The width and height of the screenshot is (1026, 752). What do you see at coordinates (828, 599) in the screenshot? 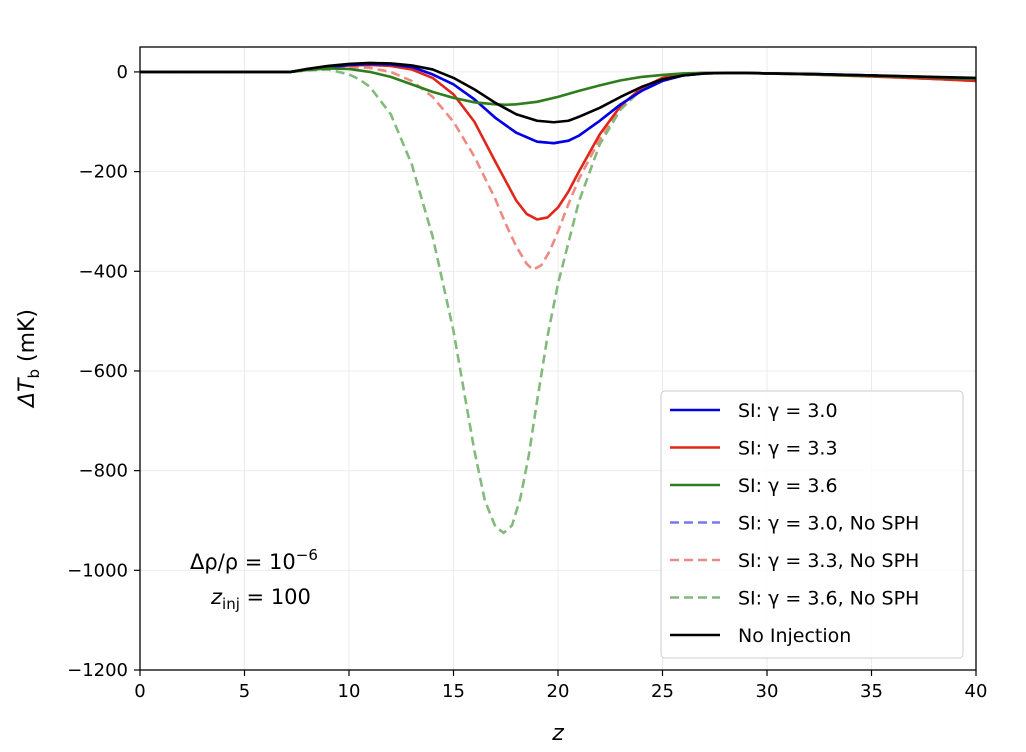
I see `legend-label: SI: γ = 3.6, No SPH` at bounding box center [828, 599].